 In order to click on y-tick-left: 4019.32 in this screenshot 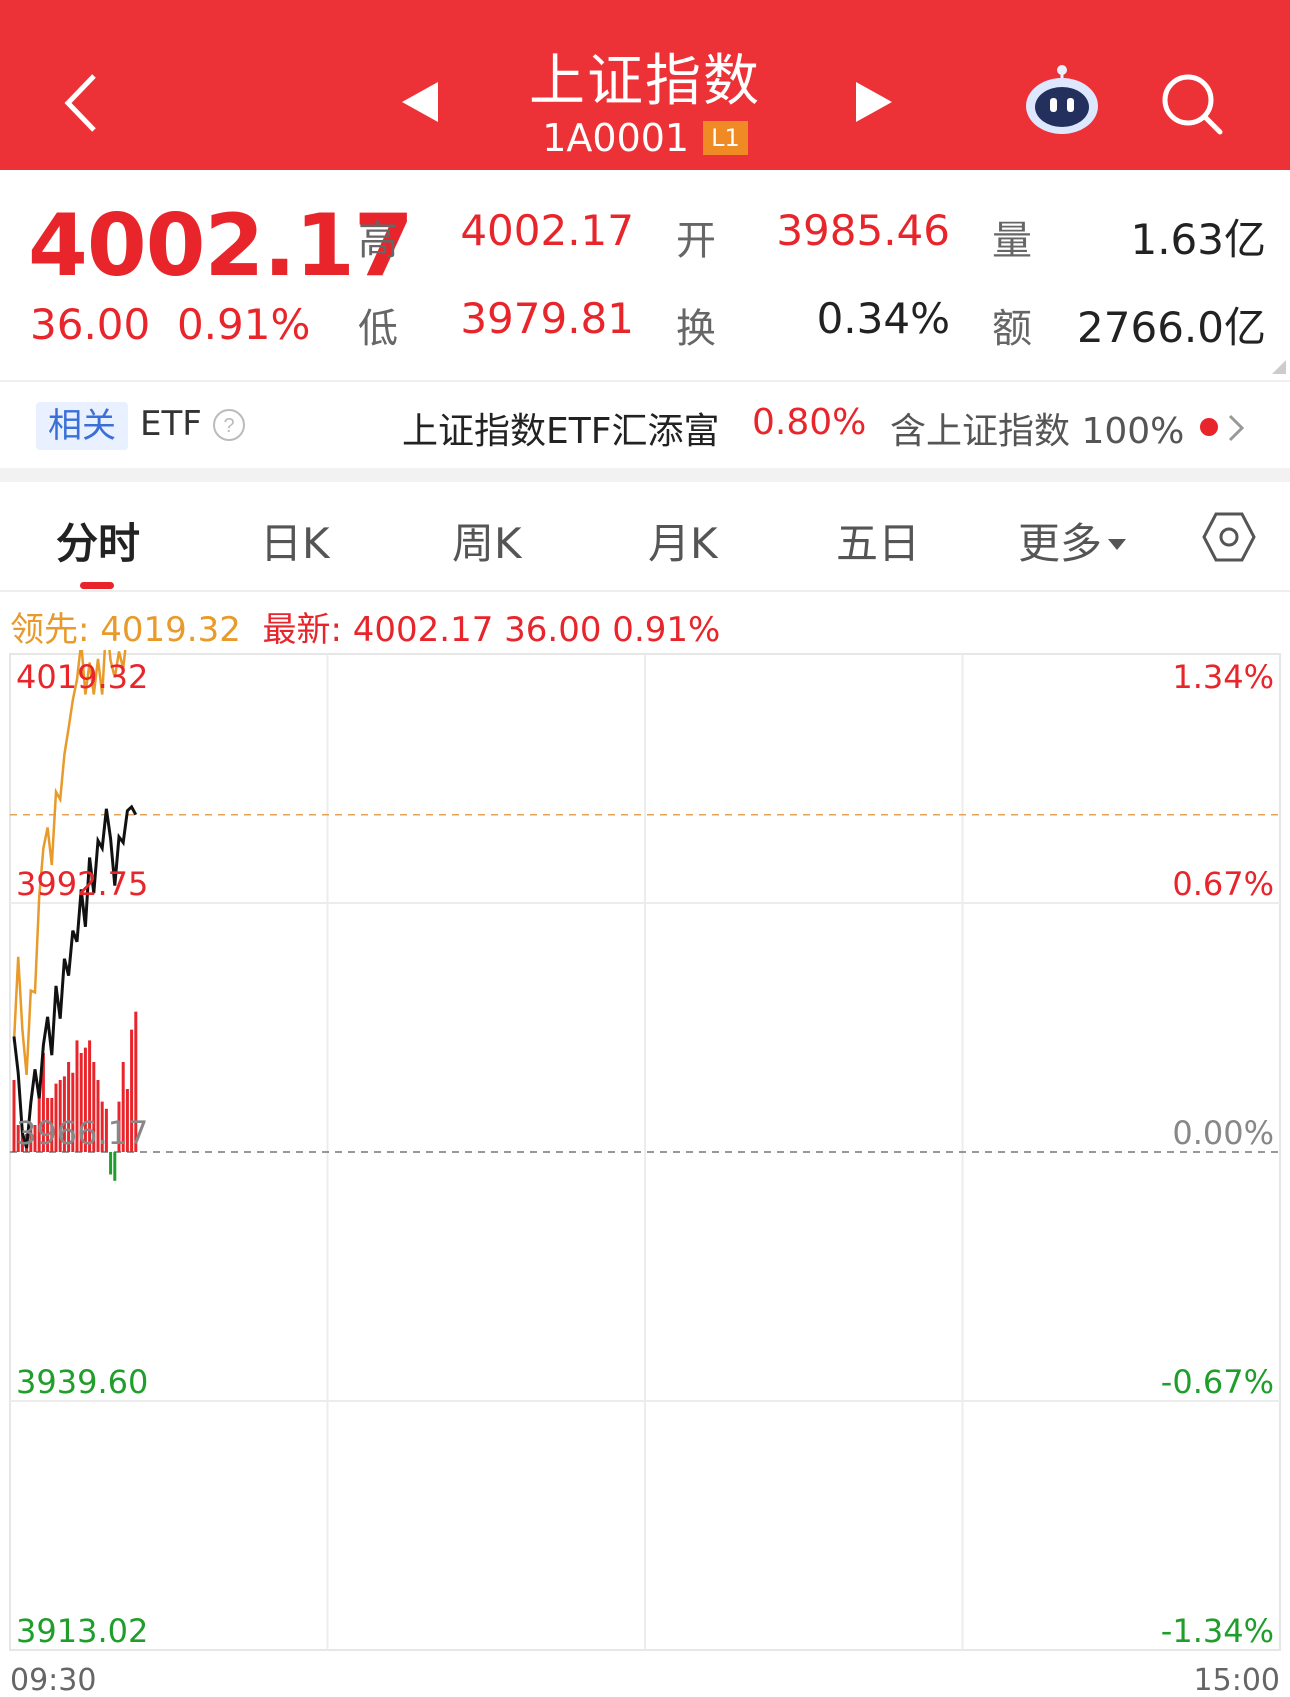, I will do `click(82, 677)`.